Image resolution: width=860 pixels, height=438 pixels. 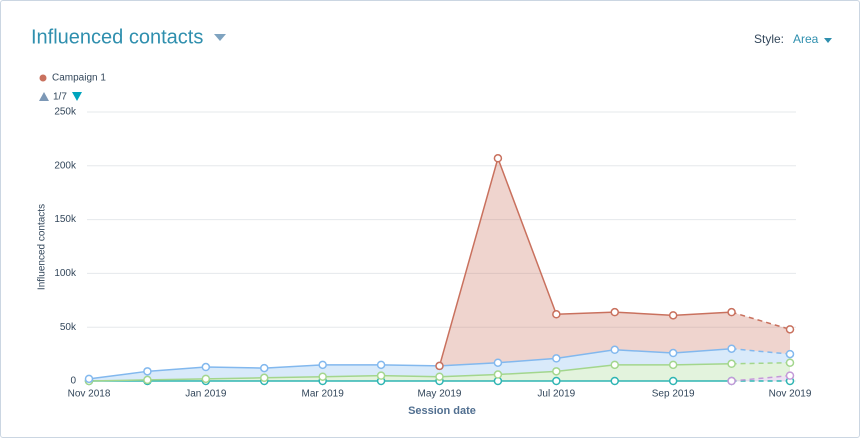 I want to click on legend-page: 1/7, so click(x=60, y=97).